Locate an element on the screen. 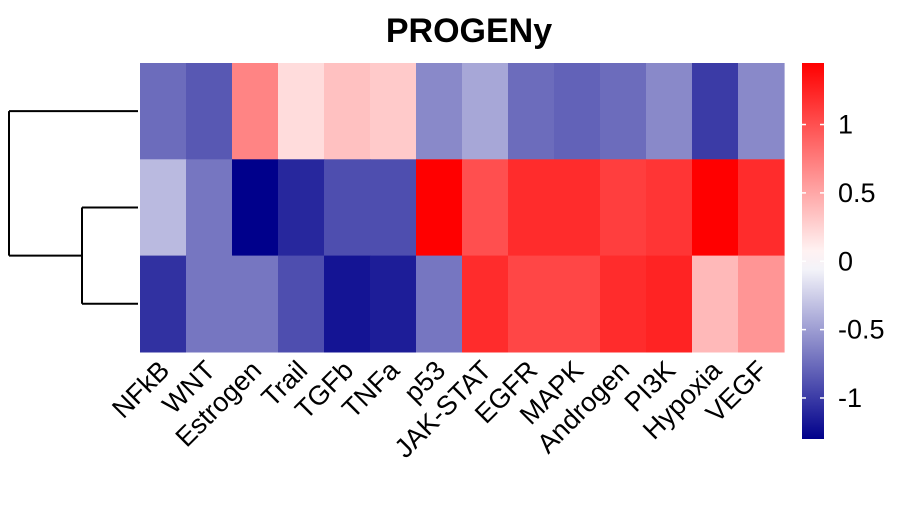 Image resolution: width=914 pixels, height=522 pixels. heatmap-cell-r1-wnt is located at coordinates (209, 111).